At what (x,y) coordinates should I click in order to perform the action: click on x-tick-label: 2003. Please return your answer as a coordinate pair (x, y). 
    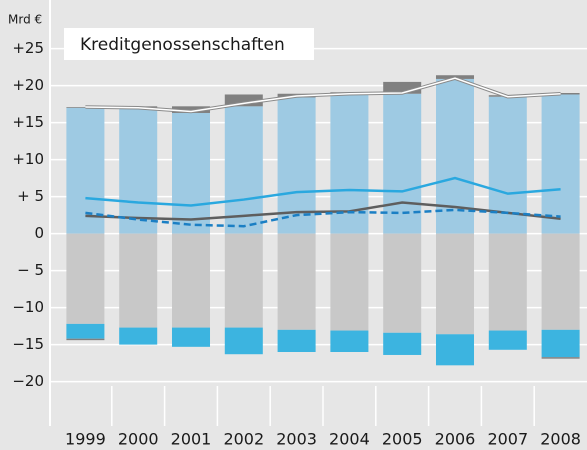
    Looking at the image, I should click on (296, 439).